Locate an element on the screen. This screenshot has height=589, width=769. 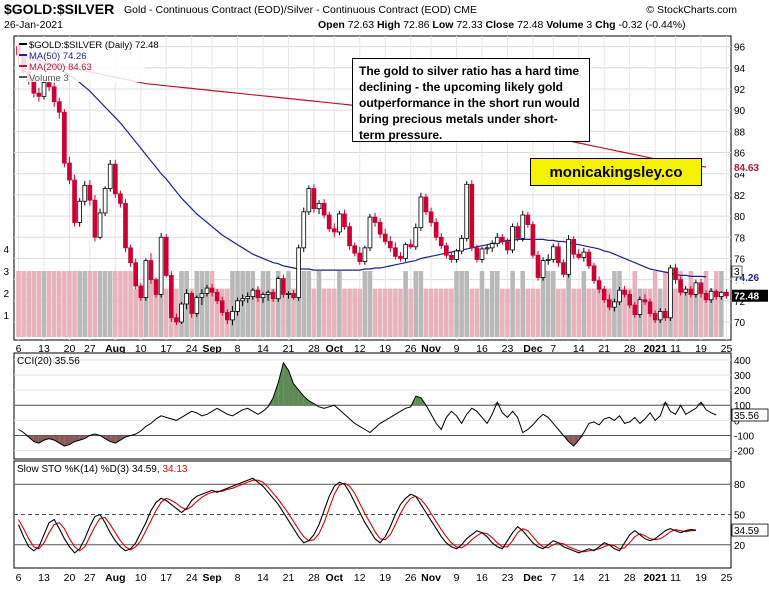
stockcharts-brand: © StockCharts.com is located at coordinates (691, 10).